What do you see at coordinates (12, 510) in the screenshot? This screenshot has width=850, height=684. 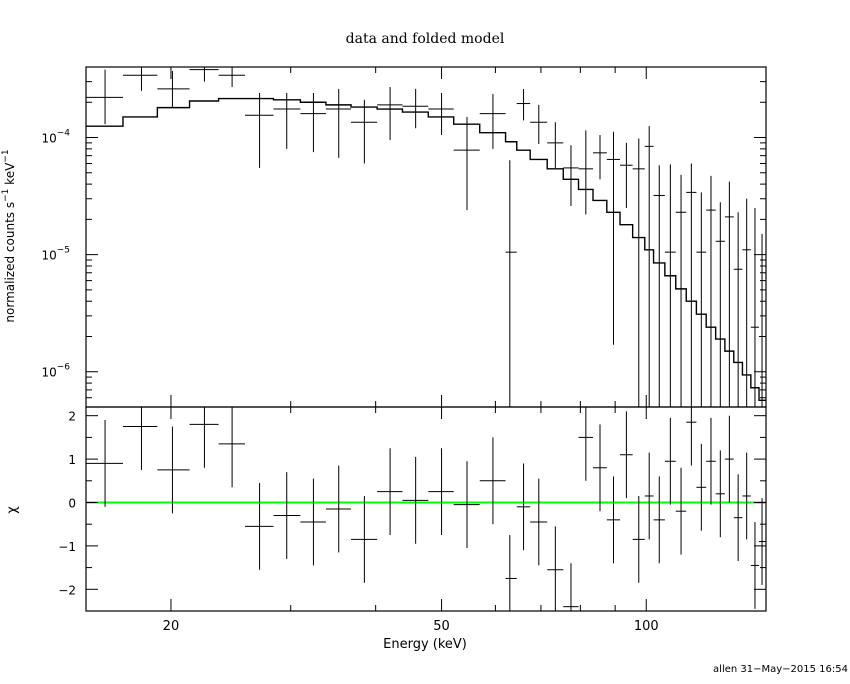 I see `bottom-y-axis-label: χ` at bounding box center [12, 510].